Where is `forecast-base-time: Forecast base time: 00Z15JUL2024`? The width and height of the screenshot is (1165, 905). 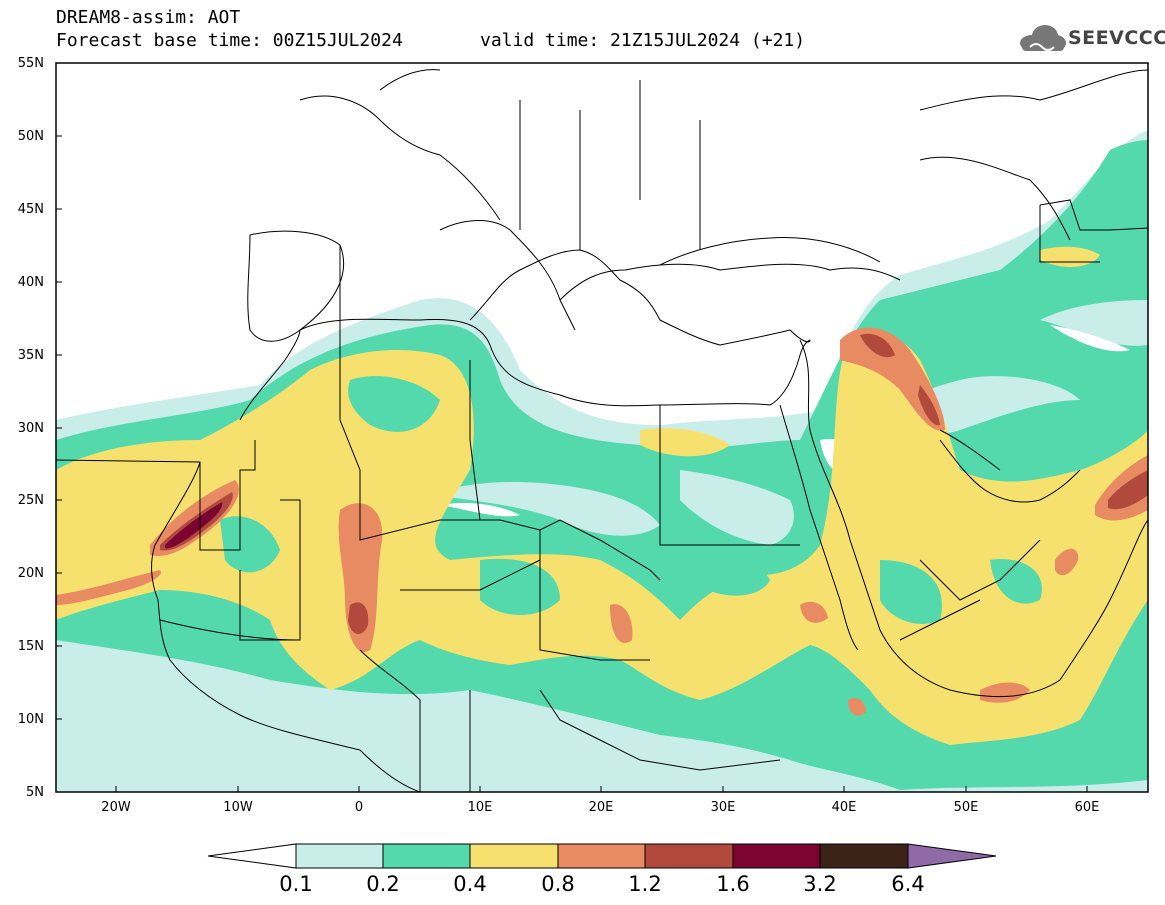
forecast-base-time: Forecast base time: 00Z15JUL2024 is located at coordinates (229, 40).